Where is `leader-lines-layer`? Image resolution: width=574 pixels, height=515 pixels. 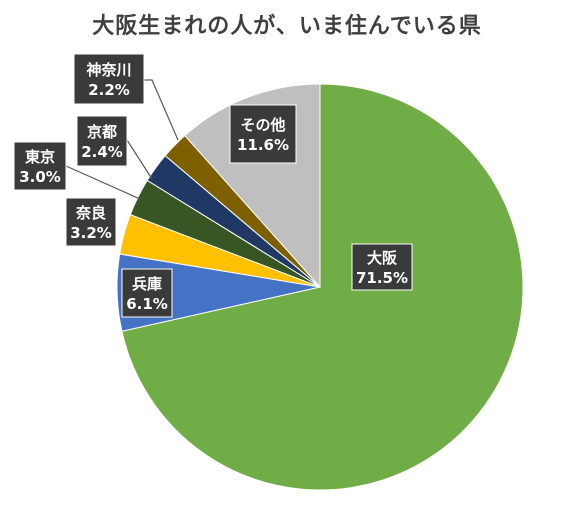
leader-lines-layer is located at coordinates (122, 139).